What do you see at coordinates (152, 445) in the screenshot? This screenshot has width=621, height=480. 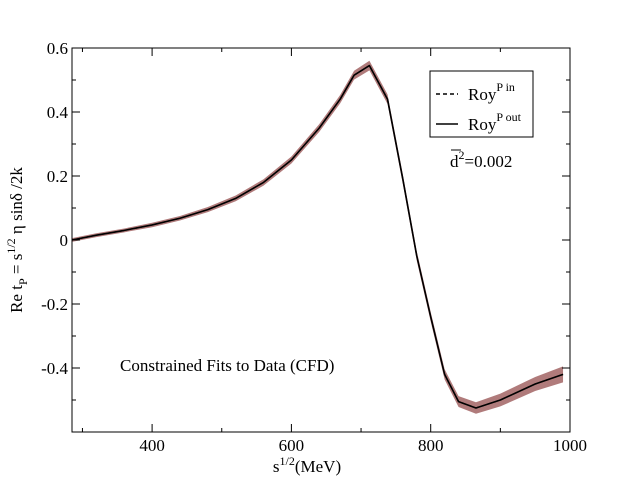 I see `x-tick-label: 400` at bounding box center [152, 445].